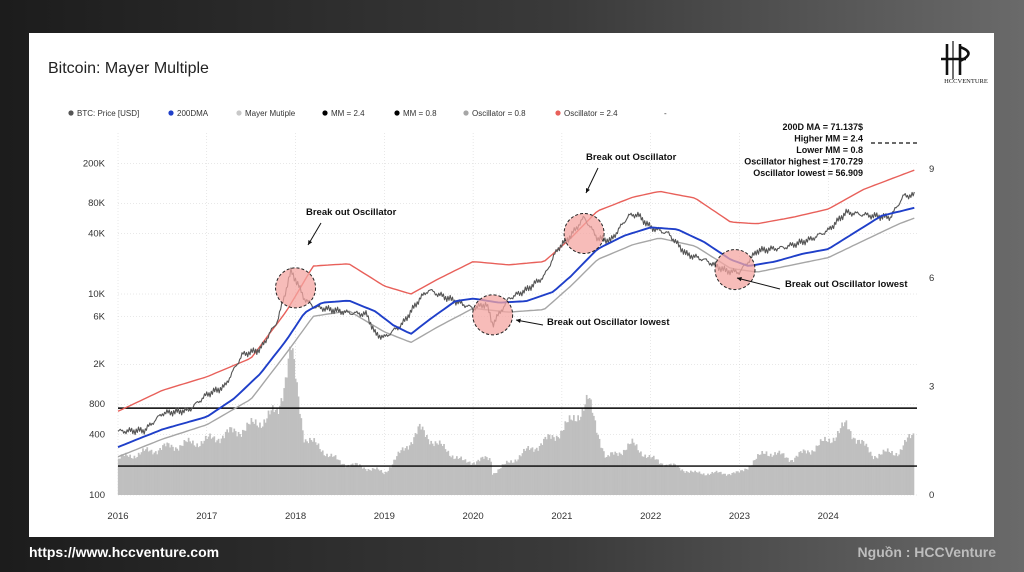  Describe the element at coordinates (473, 516) in the screenshot. I see `x-tick-label: 2020` at that location.